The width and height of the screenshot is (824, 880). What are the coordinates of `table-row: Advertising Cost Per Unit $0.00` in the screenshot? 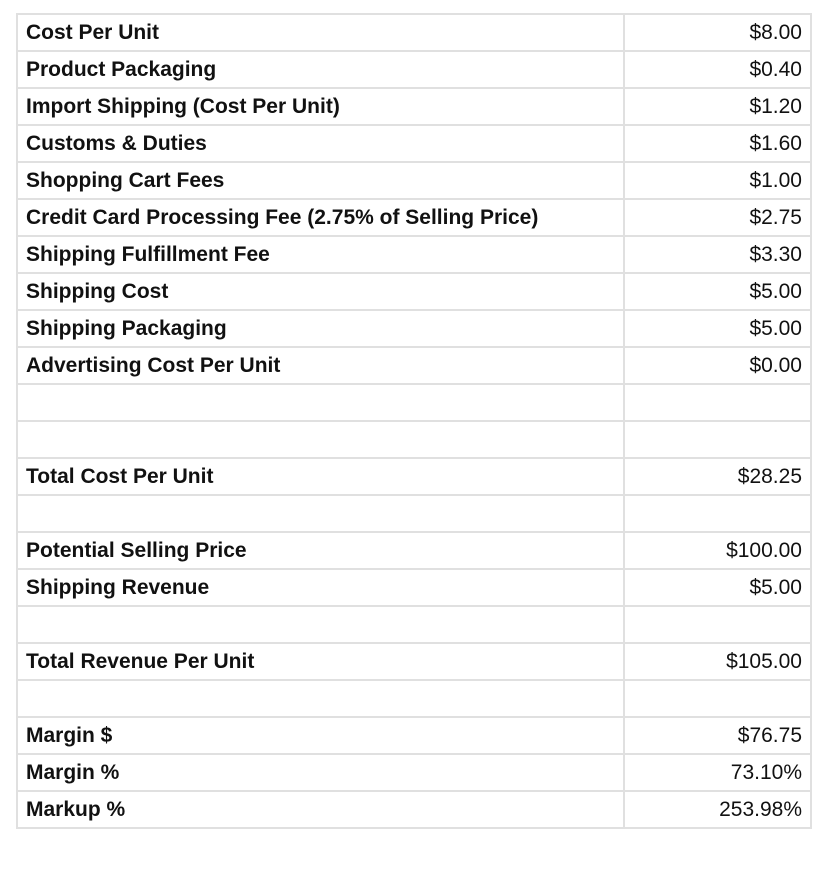 It's located at (414, 365).